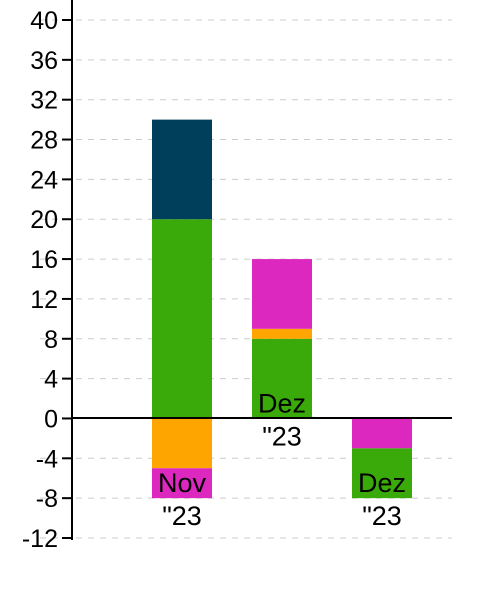  What do you see at coordinates (44, 61) in the screenshot?
I see `y-tick-label: 36` at bounding box center [44, 61].